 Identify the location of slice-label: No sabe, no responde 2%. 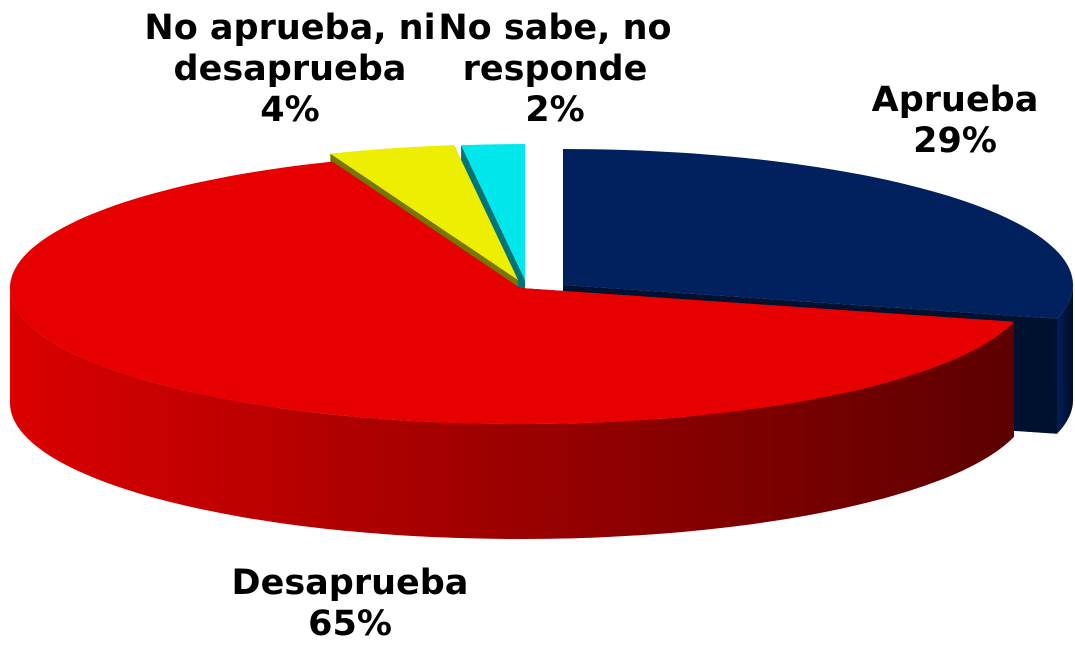
(555, 69).